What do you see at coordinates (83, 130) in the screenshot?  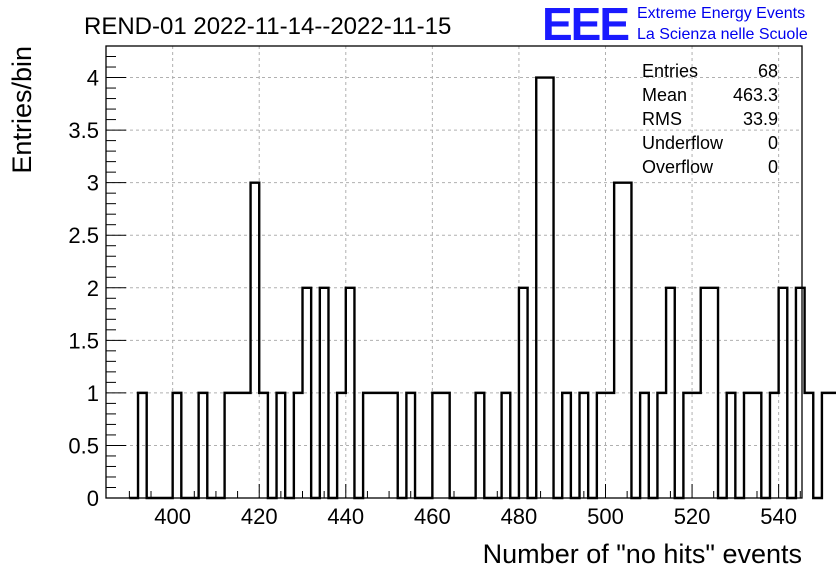 I see `y-tick-label: 3.5` at bounding box center [83, 130].